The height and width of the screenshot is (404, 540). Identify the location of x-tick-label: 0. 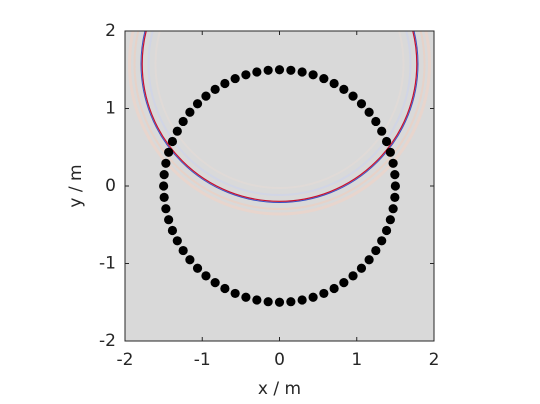
(279, 360).